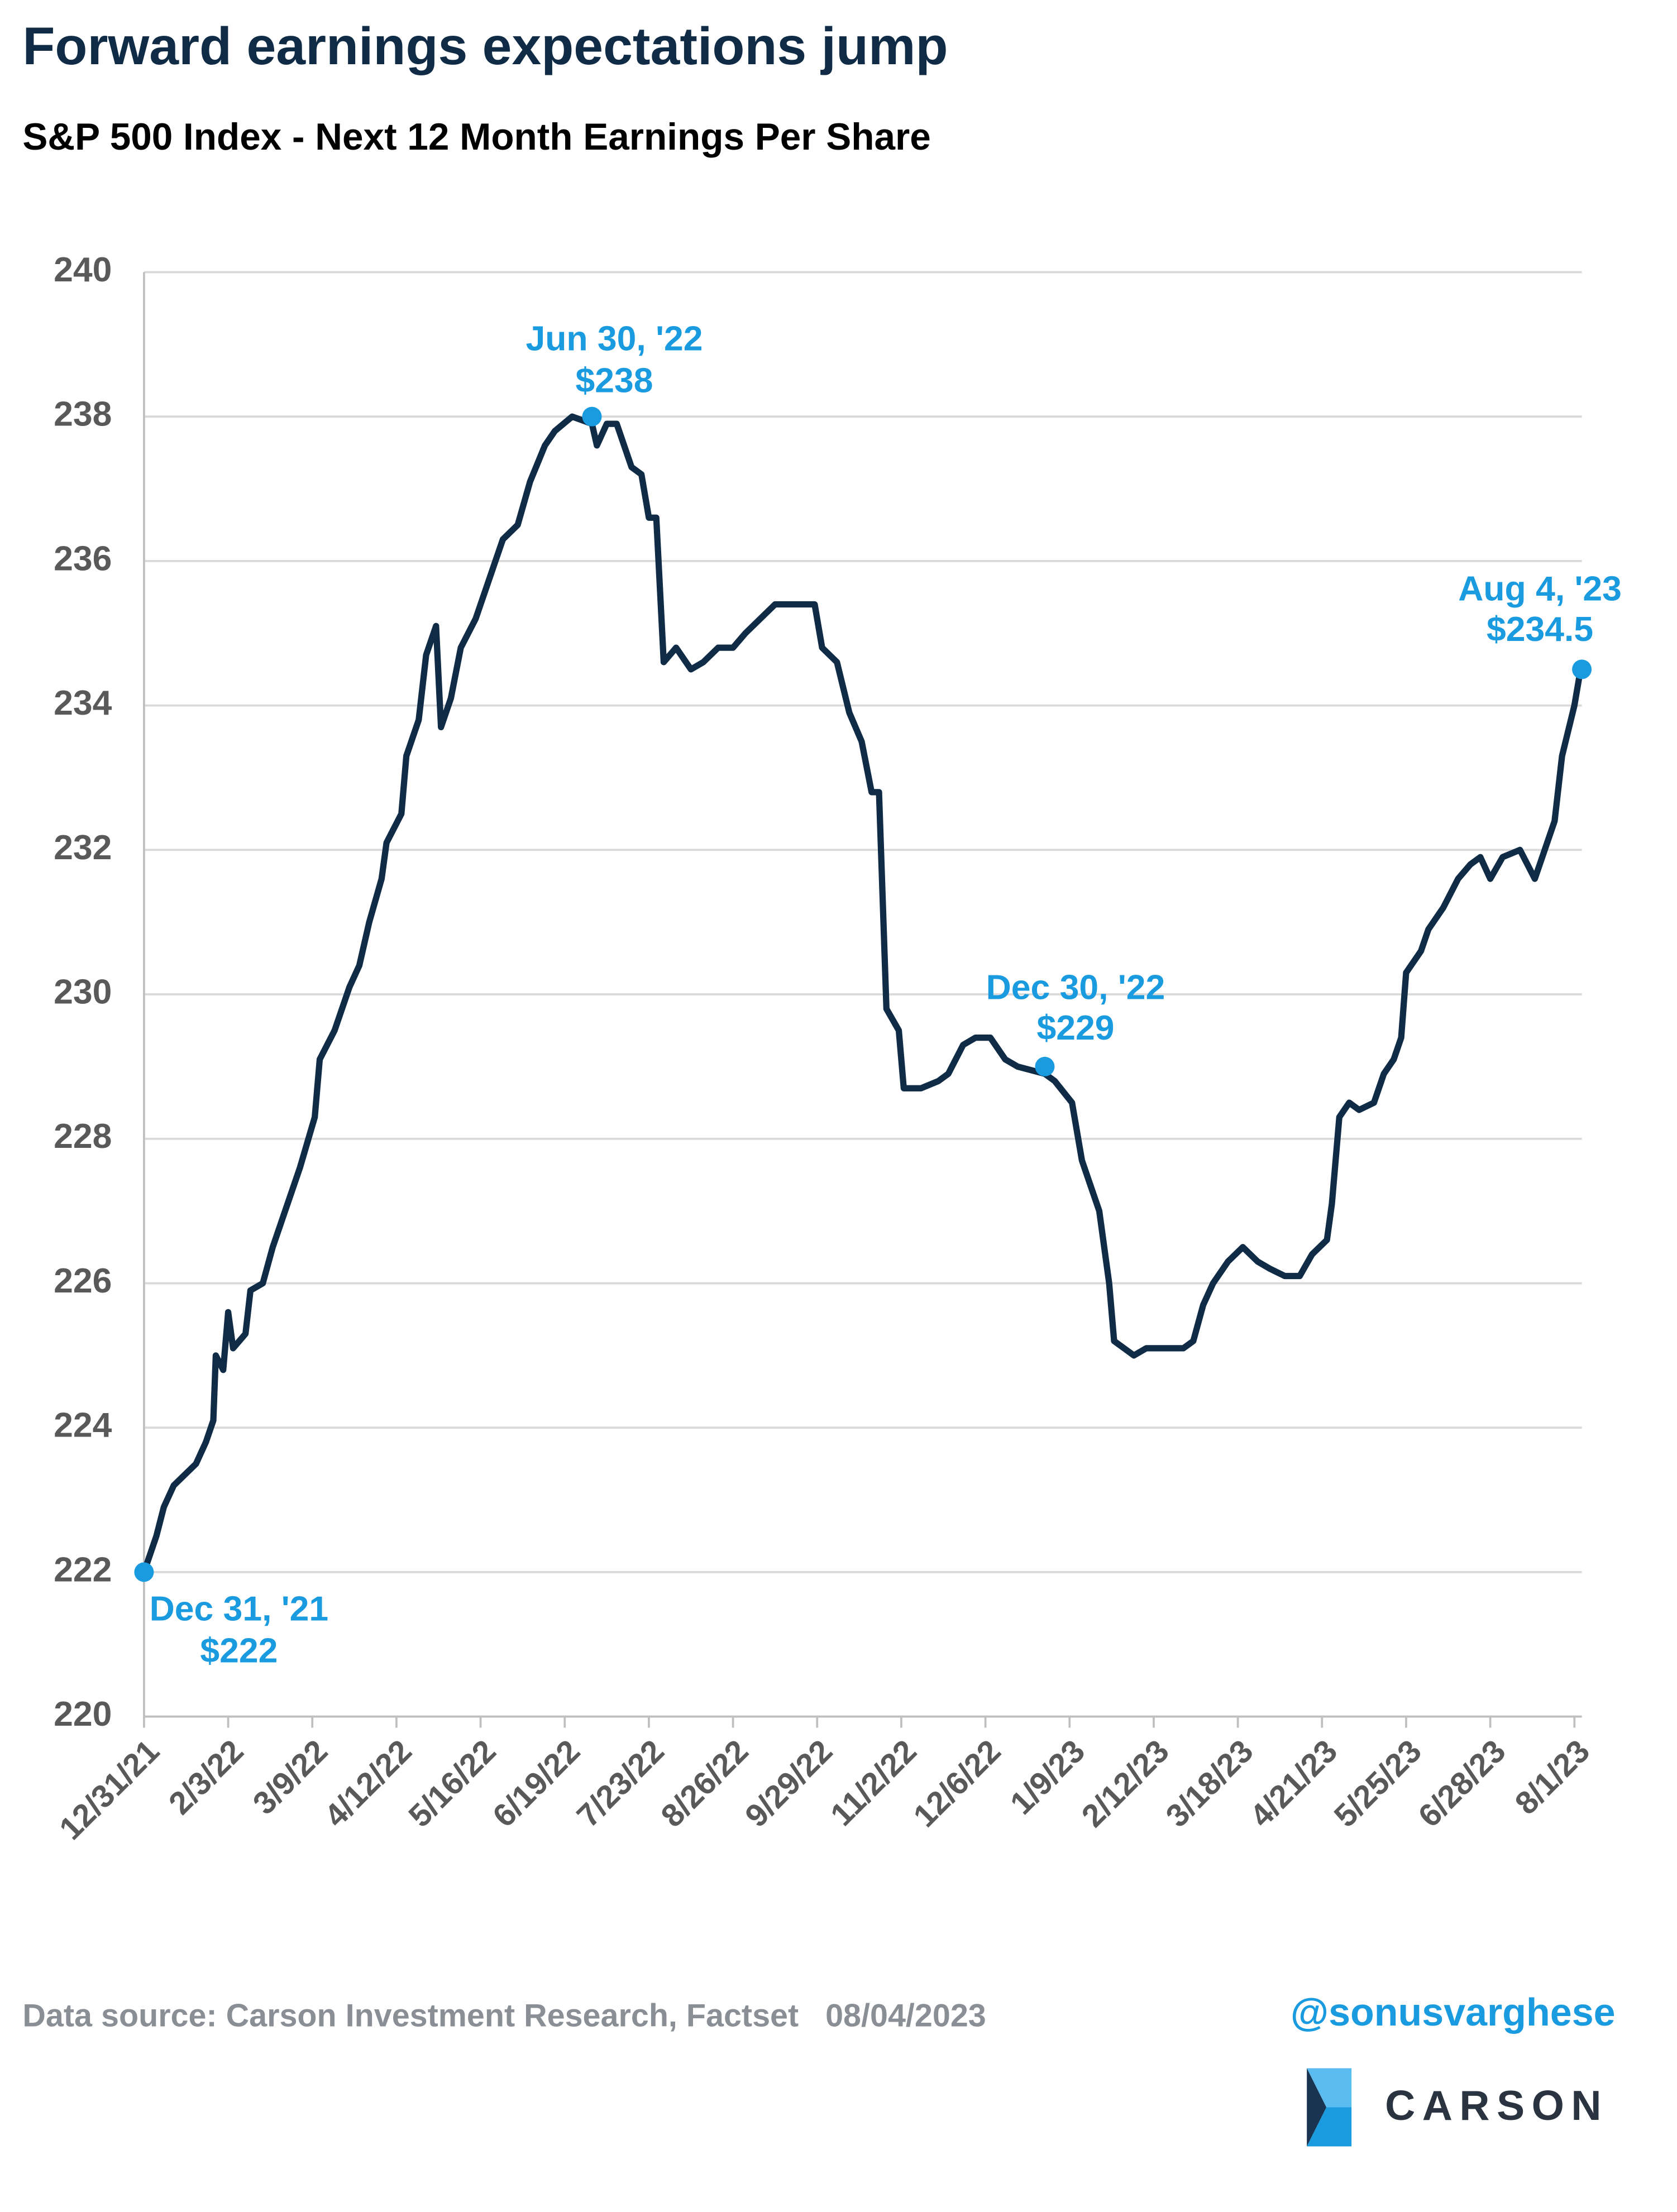  What do you see at coordinates (83, 1425) in the screenshot?
I see `y-tick-label: 224` at bounding box center [83, 1425].